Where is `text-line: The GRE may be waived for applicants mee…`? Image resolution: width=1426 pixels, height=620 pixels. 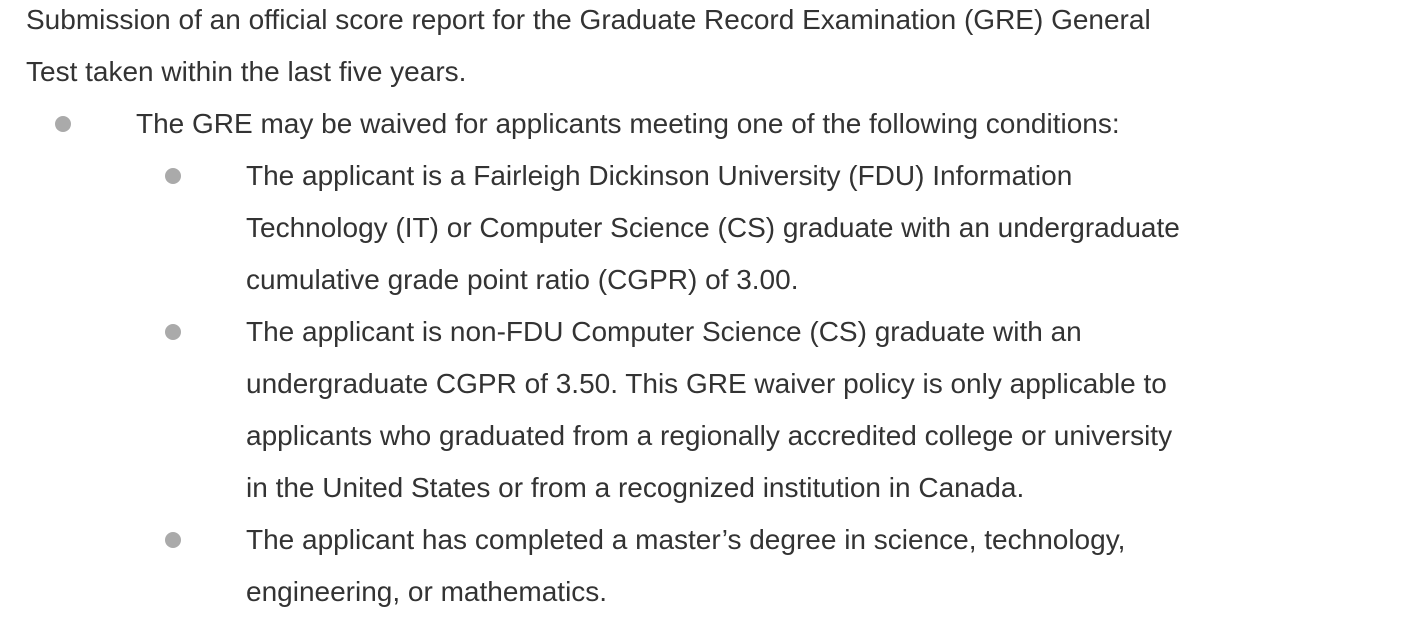 text-line: The GRE may be waived for applicants mee… is located at coordinates (628, 123).